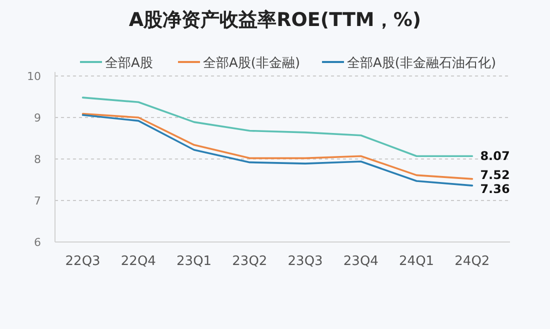  Describe the element at coordinates (138, 261) in the screenshot. I see `x-tick-label: 22Q4` at that location.